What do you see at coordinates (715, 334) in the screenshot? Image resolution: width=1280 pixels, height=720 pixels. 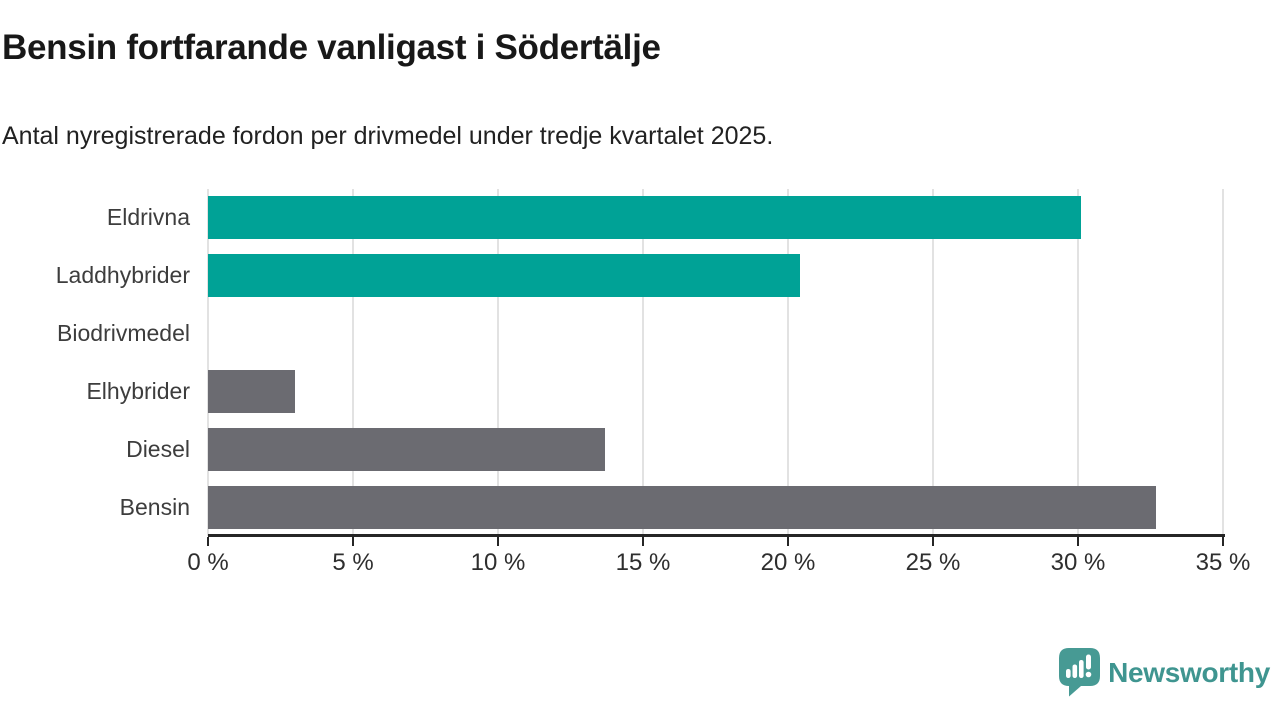 I see `bar-row-biodrivmedel` at bounding box center [715, 334].